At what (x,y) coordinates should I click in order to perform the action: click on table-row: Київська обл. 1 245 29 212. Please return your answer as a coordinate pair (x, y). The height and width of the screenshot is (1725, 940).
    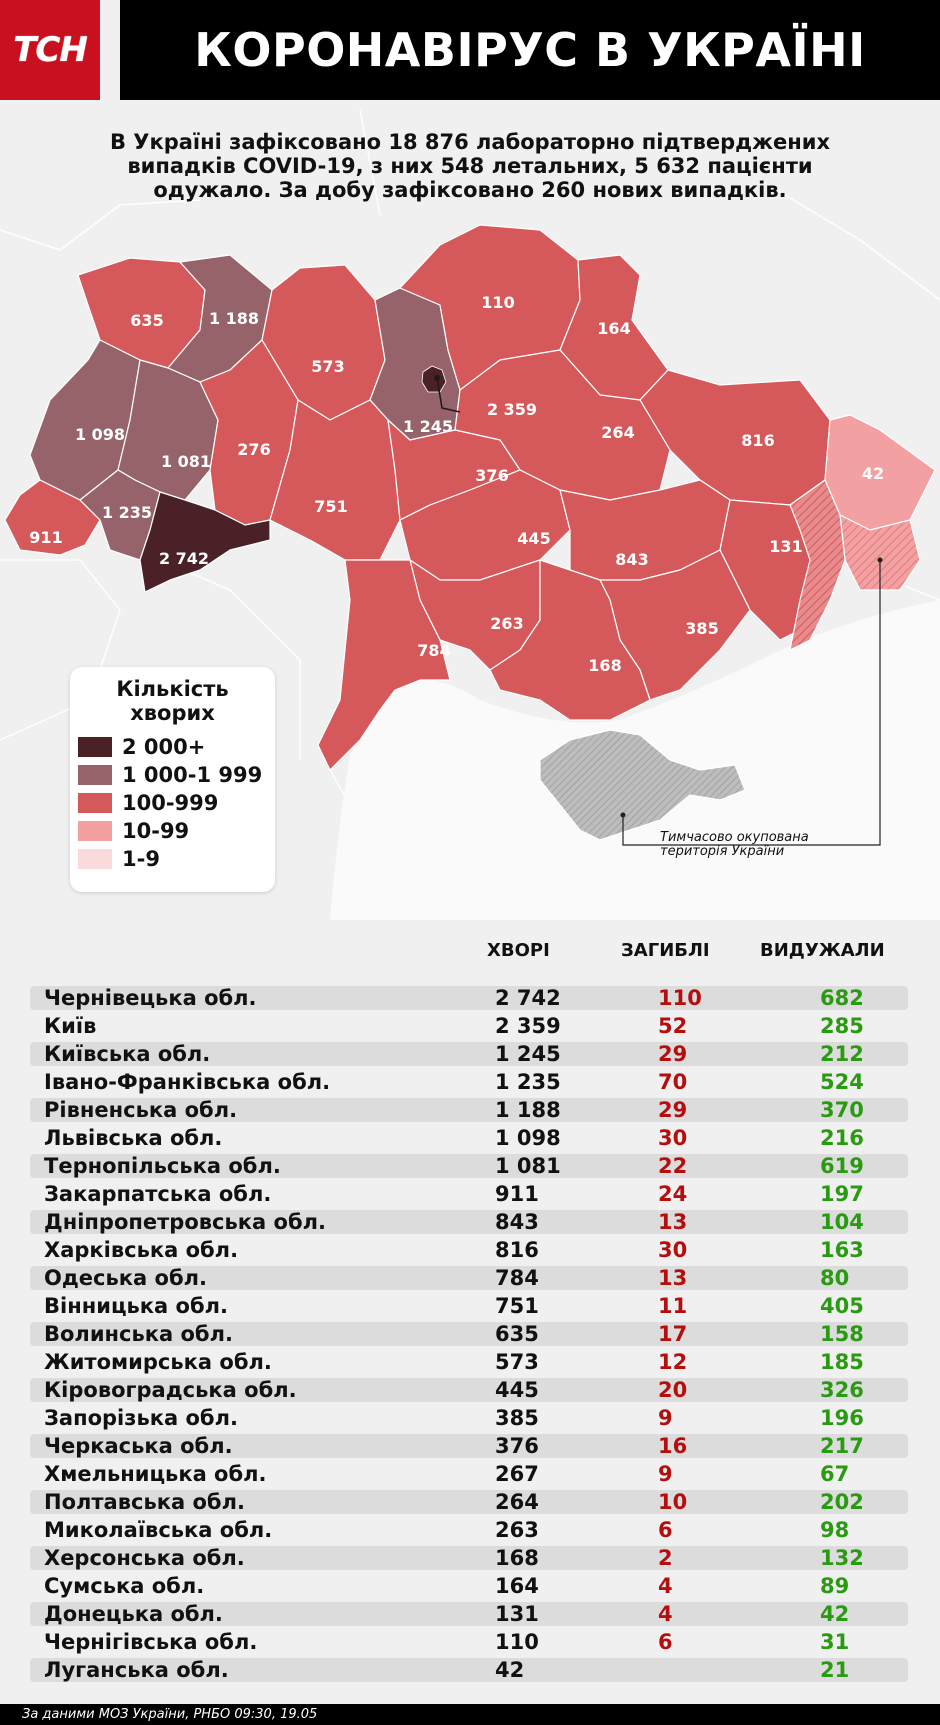
    Looking at the image, I should click on (469, 1054).